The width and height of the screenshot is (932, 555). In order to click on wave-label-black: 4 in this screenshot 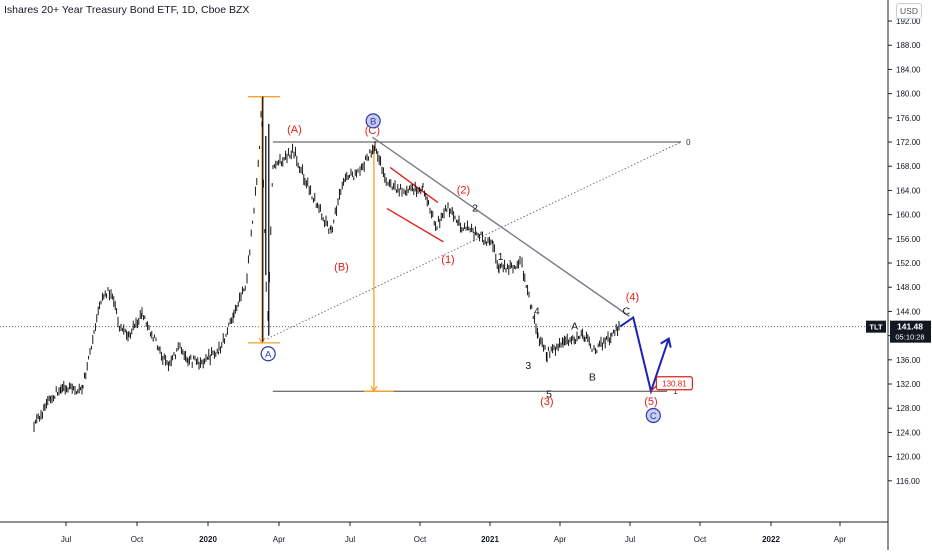, I will do `click(537, 311)`.